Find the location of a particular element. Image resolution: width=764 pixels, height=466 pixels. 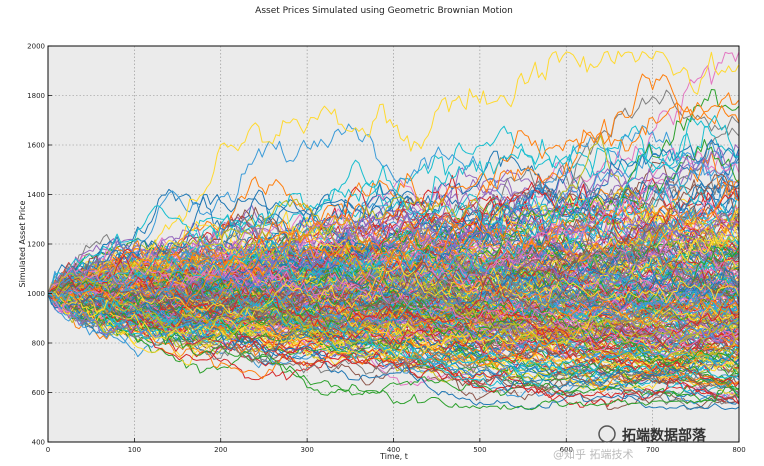

y-tick-label: 800 is located at coordinates (38, 344).